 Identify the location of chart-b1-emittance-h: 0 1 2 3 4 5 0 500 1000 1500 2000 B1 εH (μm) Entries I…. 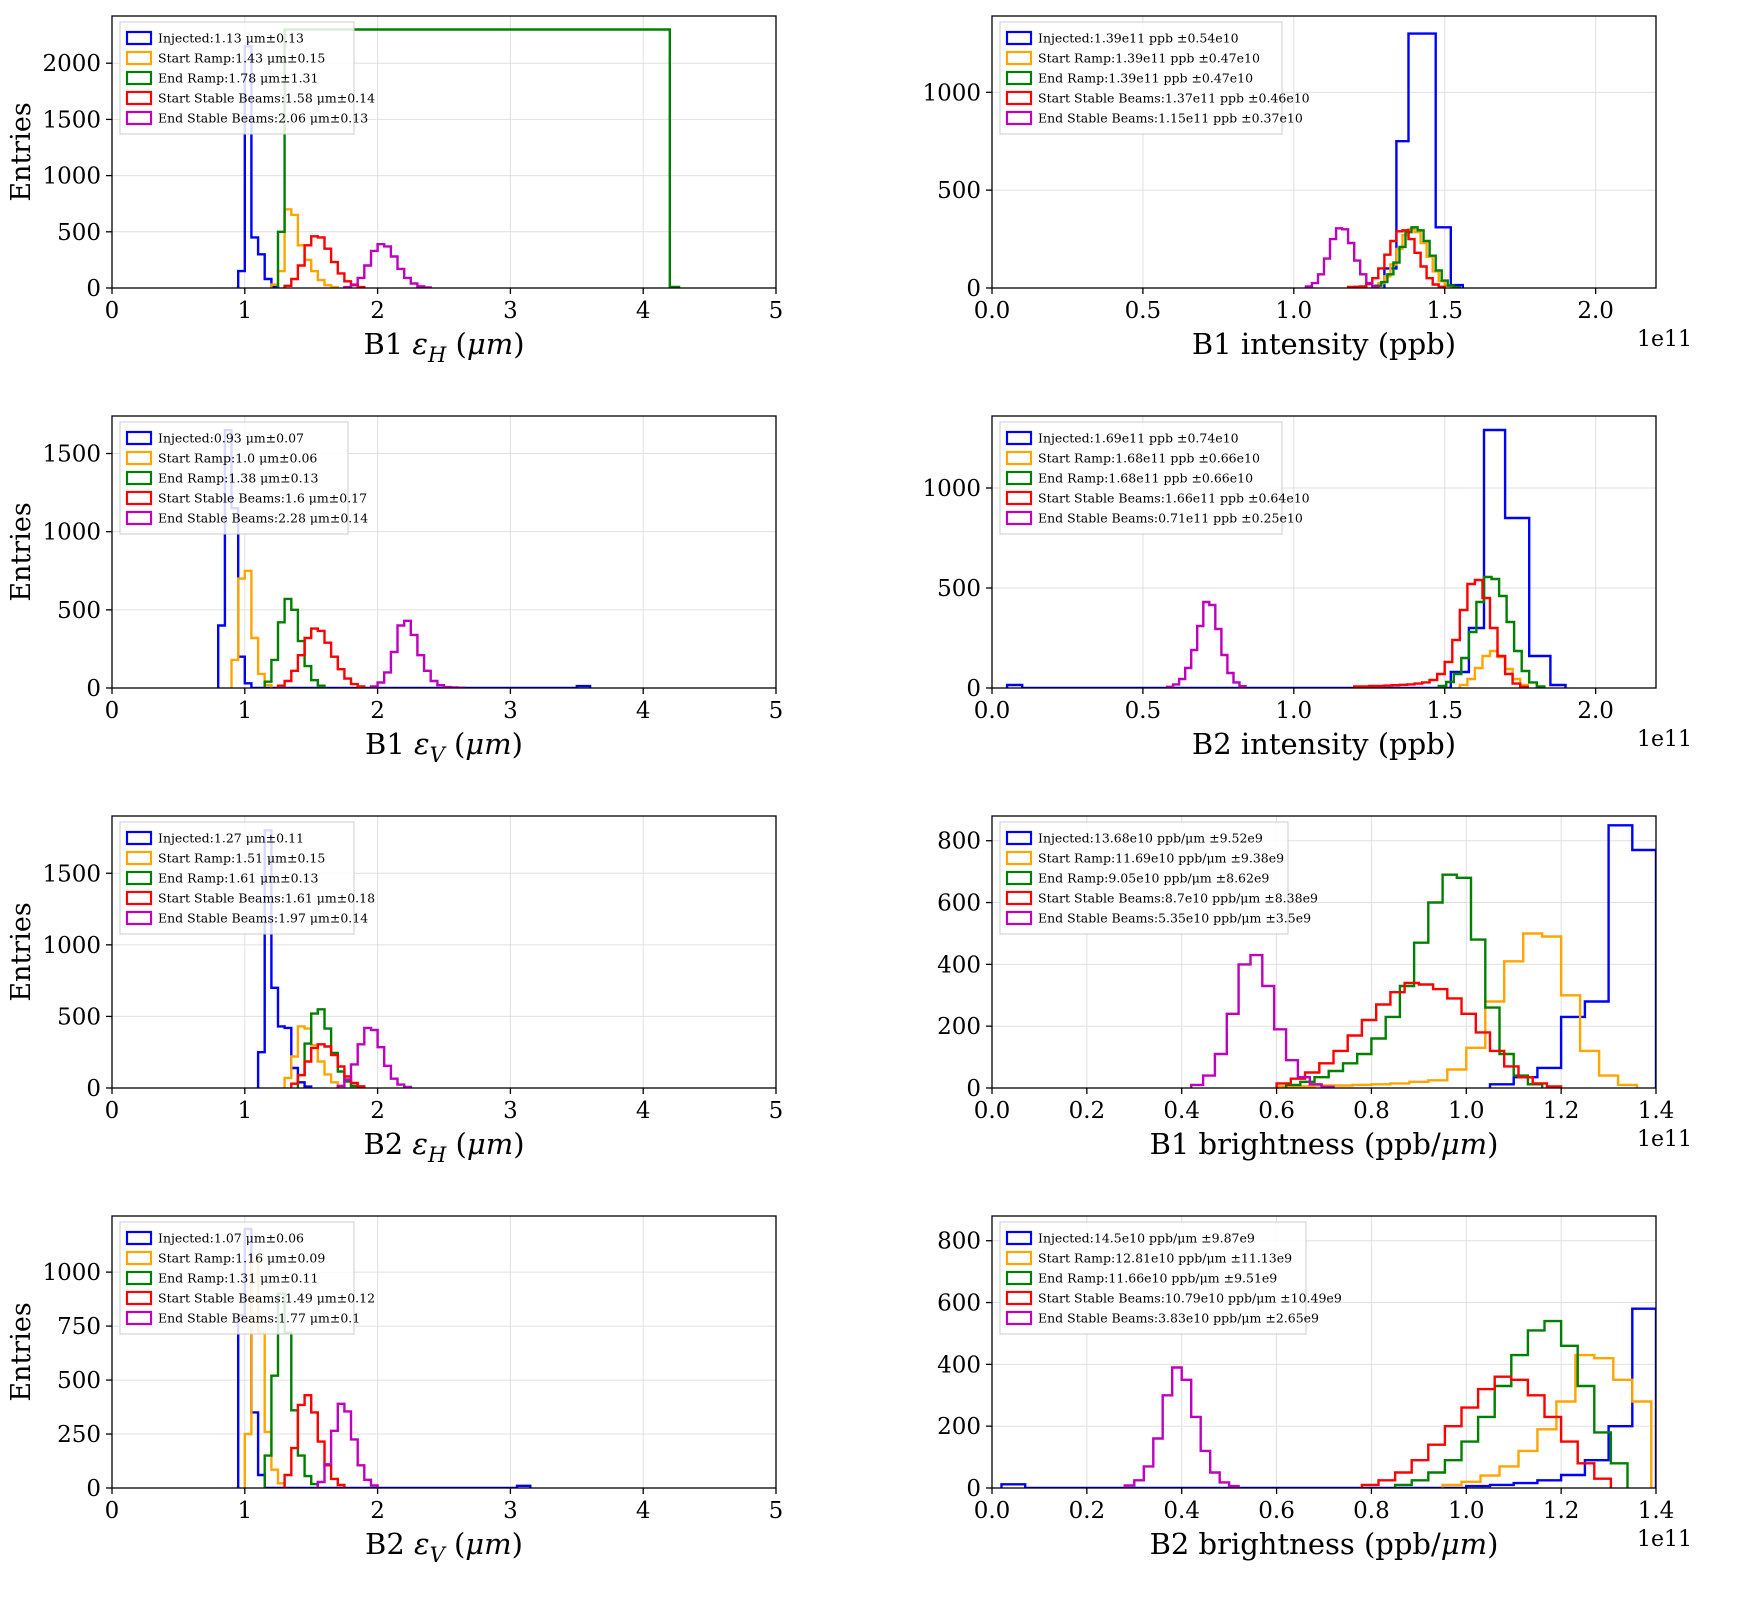
(395, 191).